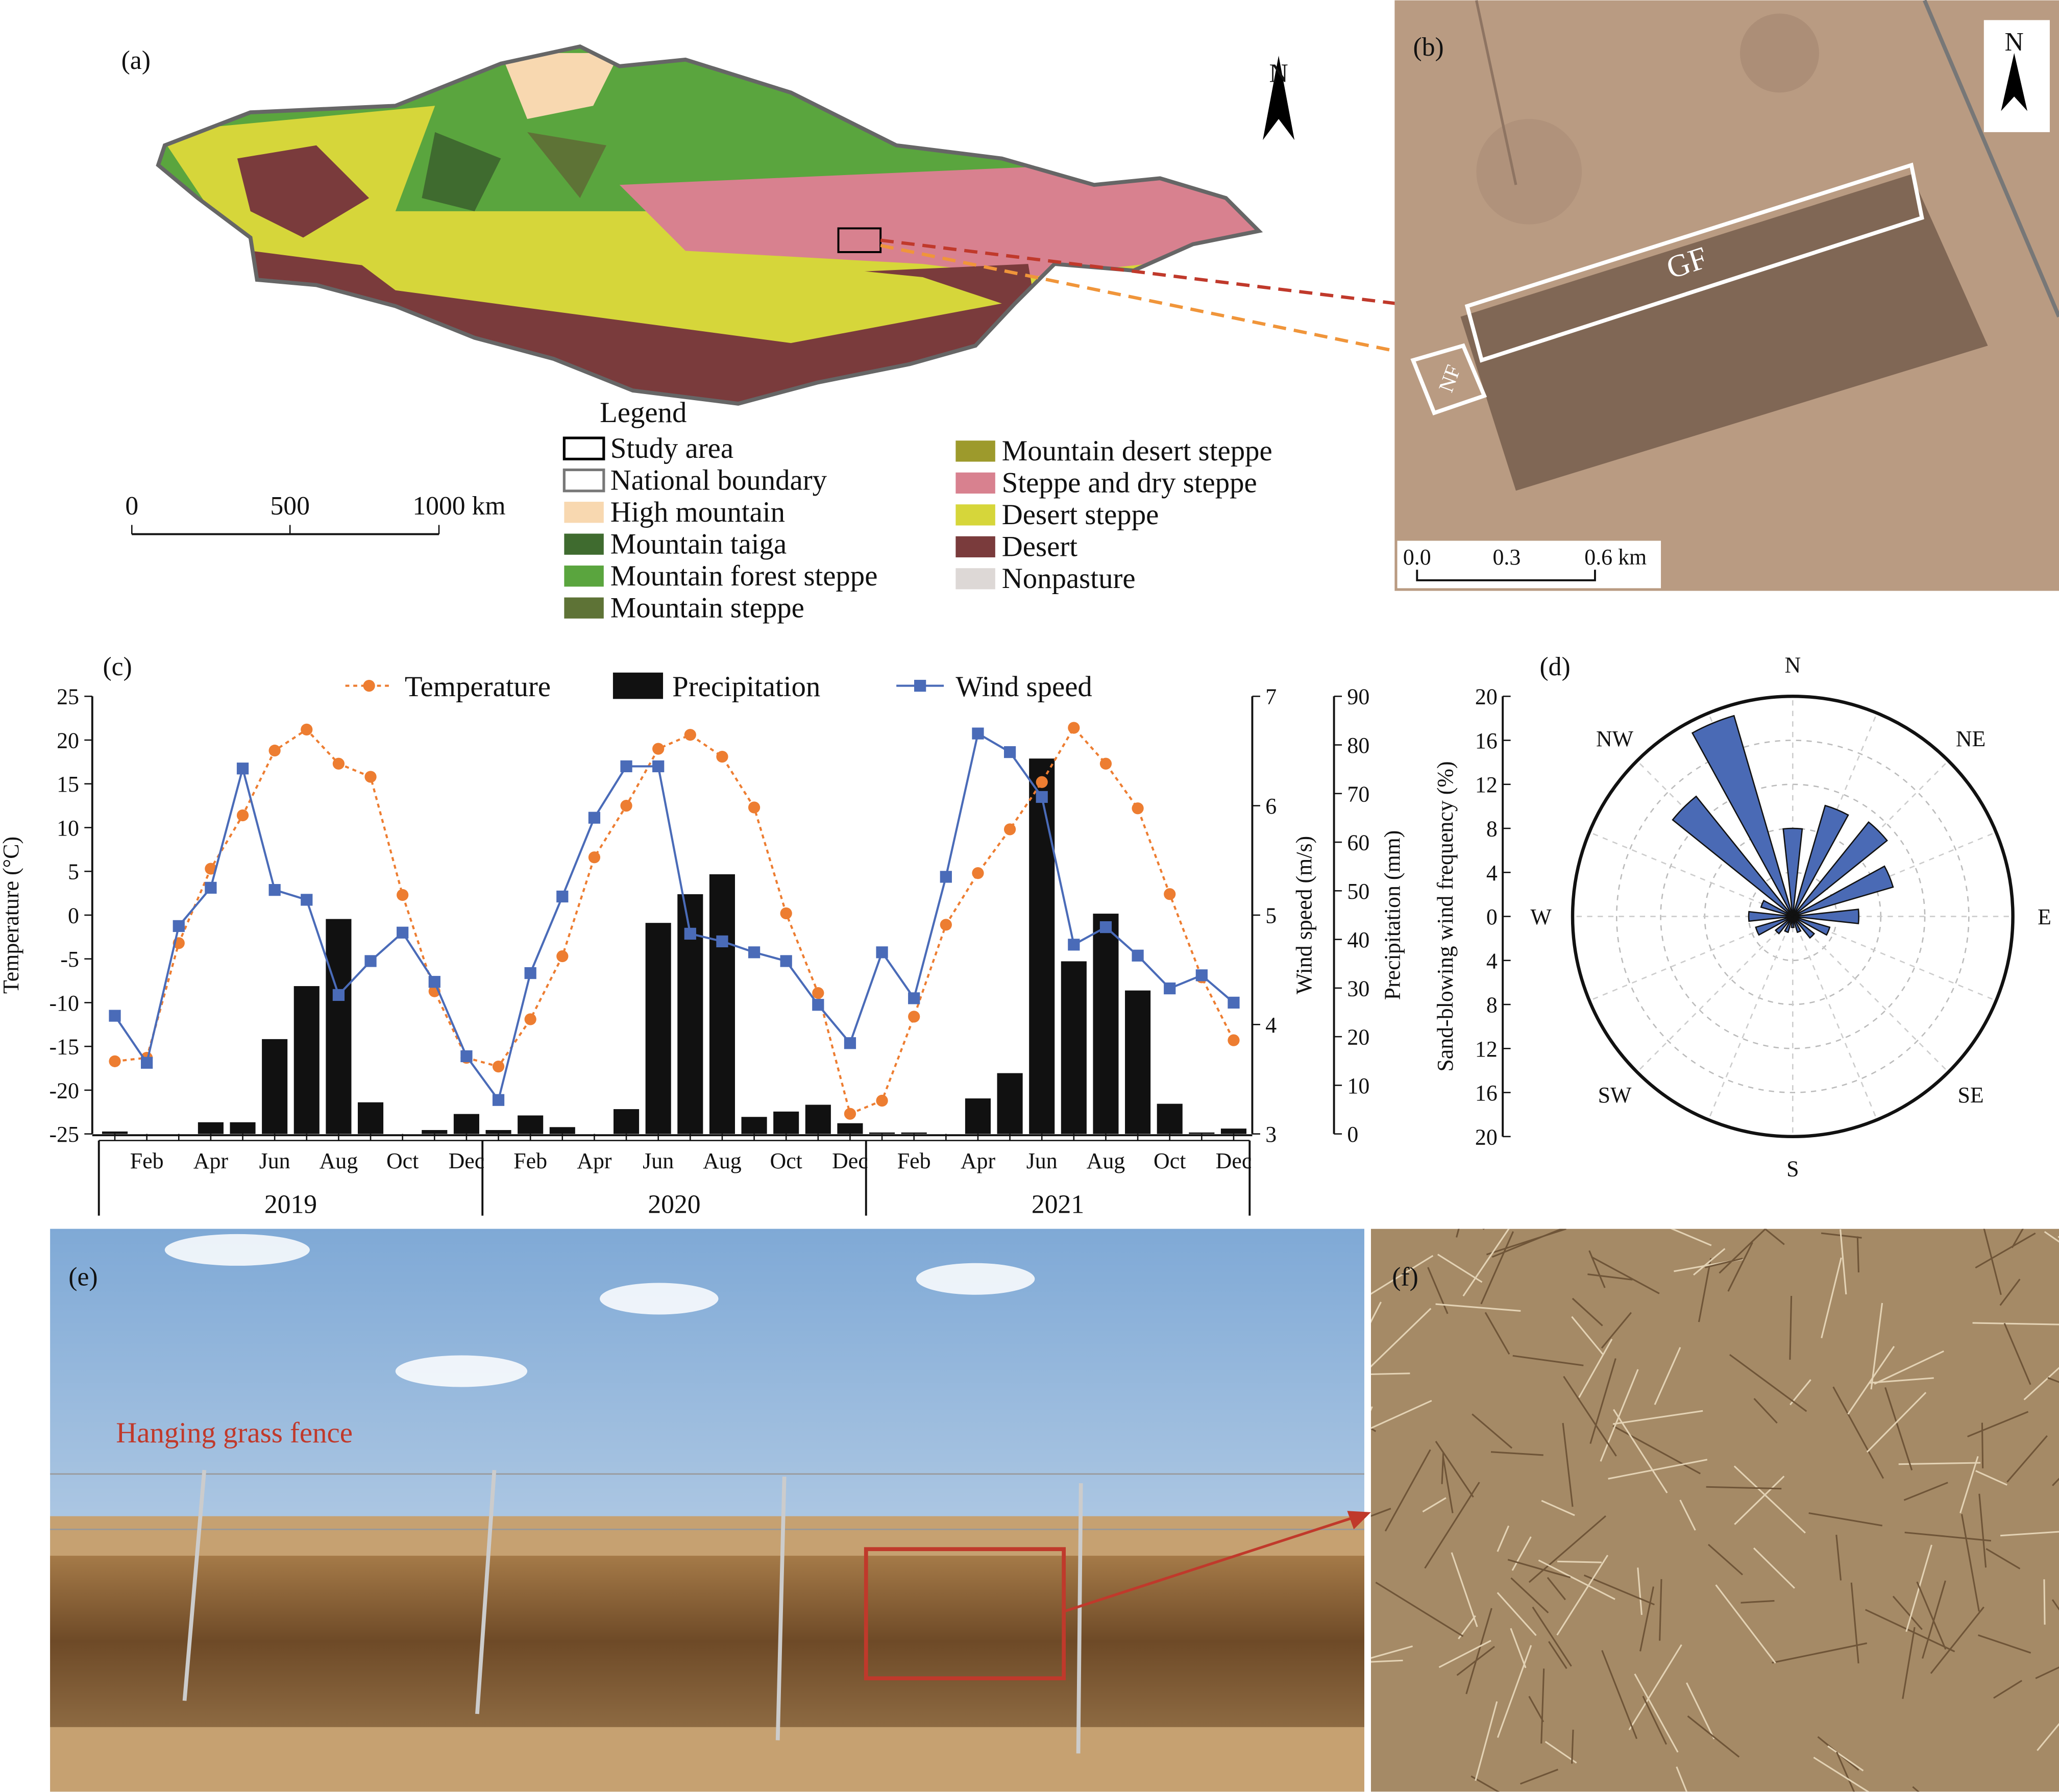  What do you see at coordinates (1615, 1095) in the screenshot?
I see `direction-label: SW` at bounding box center [1615, 1095].